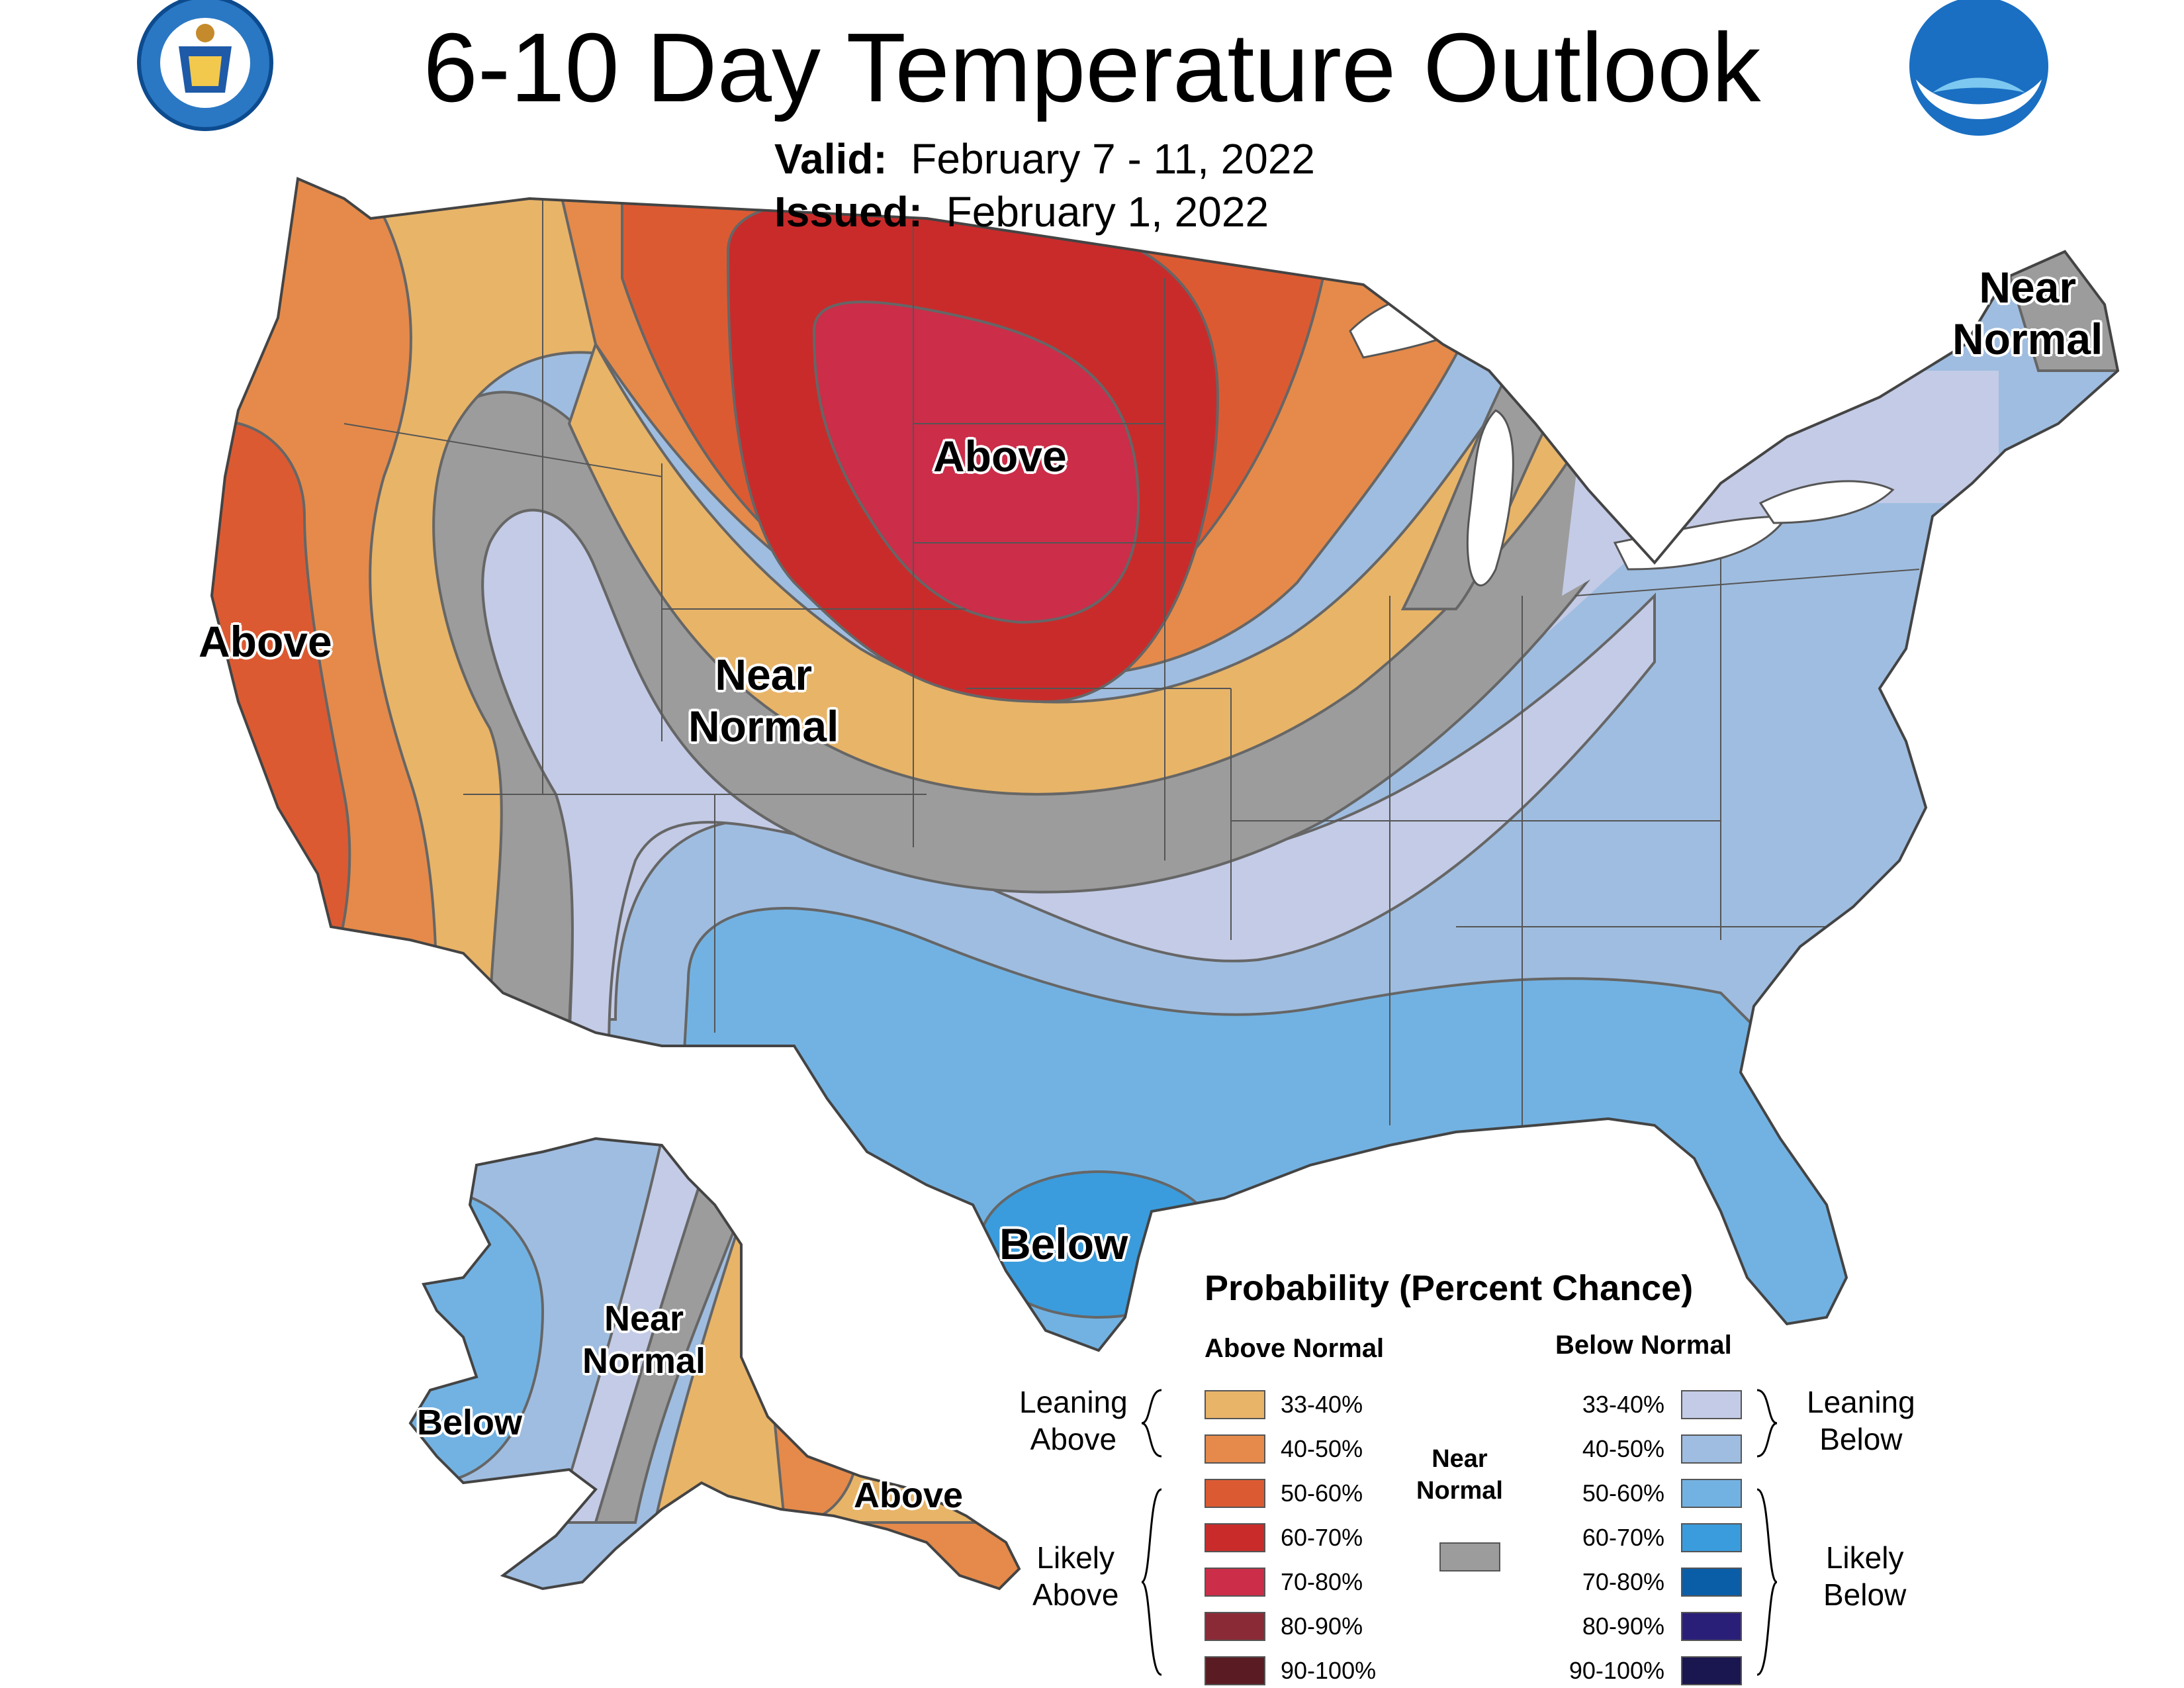 The height and width of the screenshot is (1688, 2184). I want to click on legend-above-range-2: 50-60%, so click(1322, 1493).